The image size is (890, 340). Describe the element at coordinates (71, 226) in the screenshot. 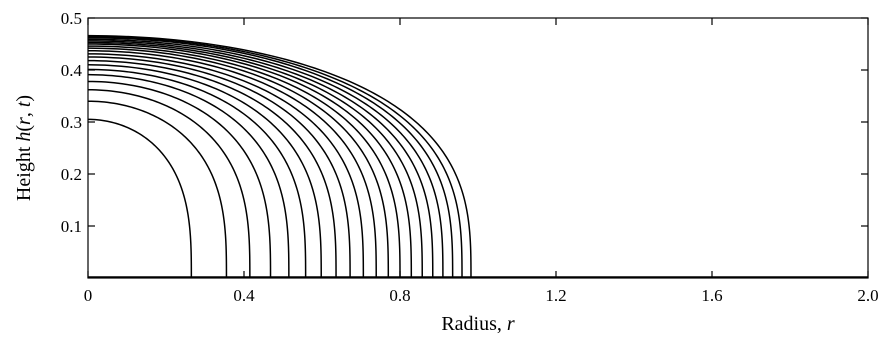

I see `y-tick-label: 0.1` at that location.